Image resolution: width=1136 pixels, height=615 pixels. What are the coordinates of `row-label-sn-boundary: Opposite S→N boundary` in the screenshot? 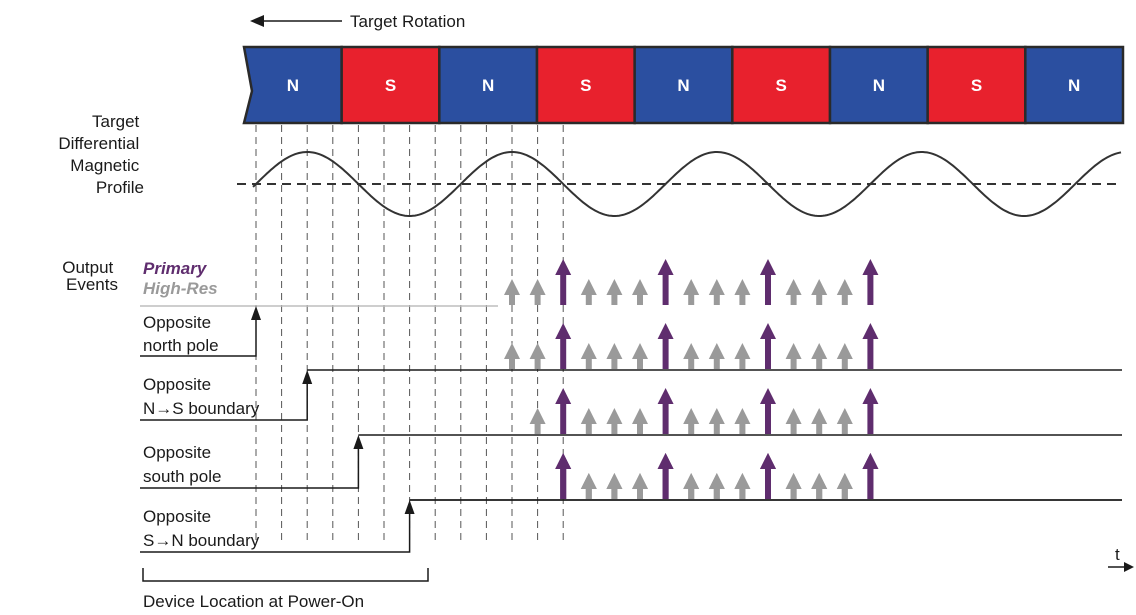 It's located at (201, 528).